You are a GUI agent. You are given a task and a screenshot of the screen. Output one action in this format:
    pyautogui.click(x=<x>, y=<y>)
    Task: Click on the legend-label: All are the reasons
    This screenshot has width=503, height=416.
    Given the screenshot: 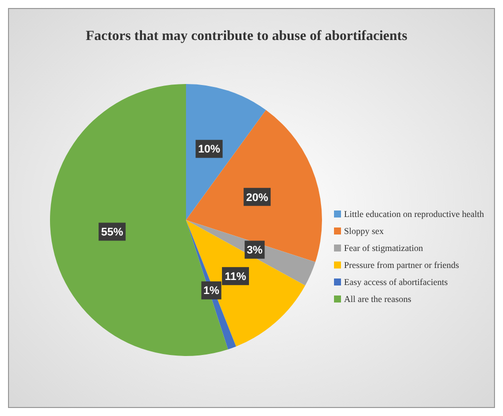 What is the action you would take?
    pyautogui.click(x=378, y=299)
    